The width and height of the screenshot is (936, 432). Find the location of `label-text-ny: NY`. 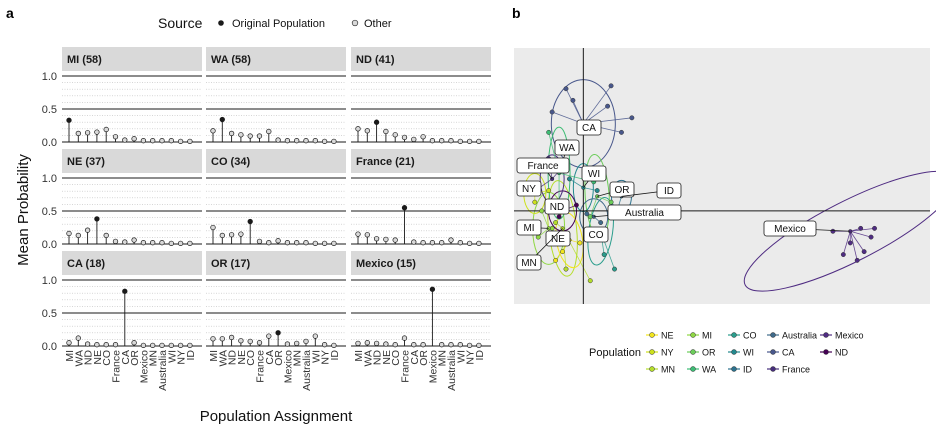

label-text-ny: NY is located at coordinates (529, 189).